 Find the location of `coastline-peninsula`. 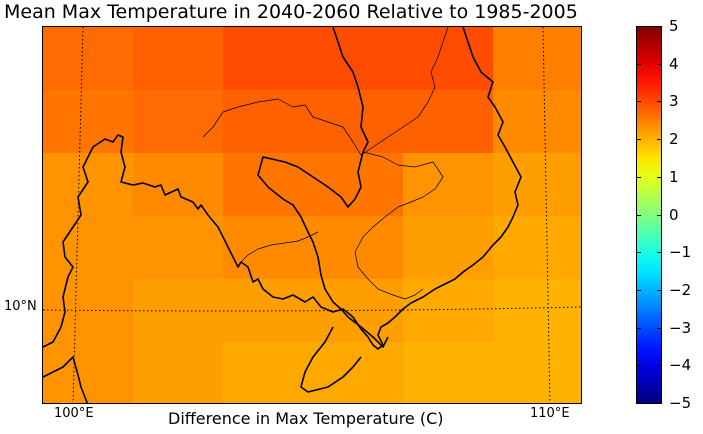

coastline-peninsula is located at coordinates (66, 379).